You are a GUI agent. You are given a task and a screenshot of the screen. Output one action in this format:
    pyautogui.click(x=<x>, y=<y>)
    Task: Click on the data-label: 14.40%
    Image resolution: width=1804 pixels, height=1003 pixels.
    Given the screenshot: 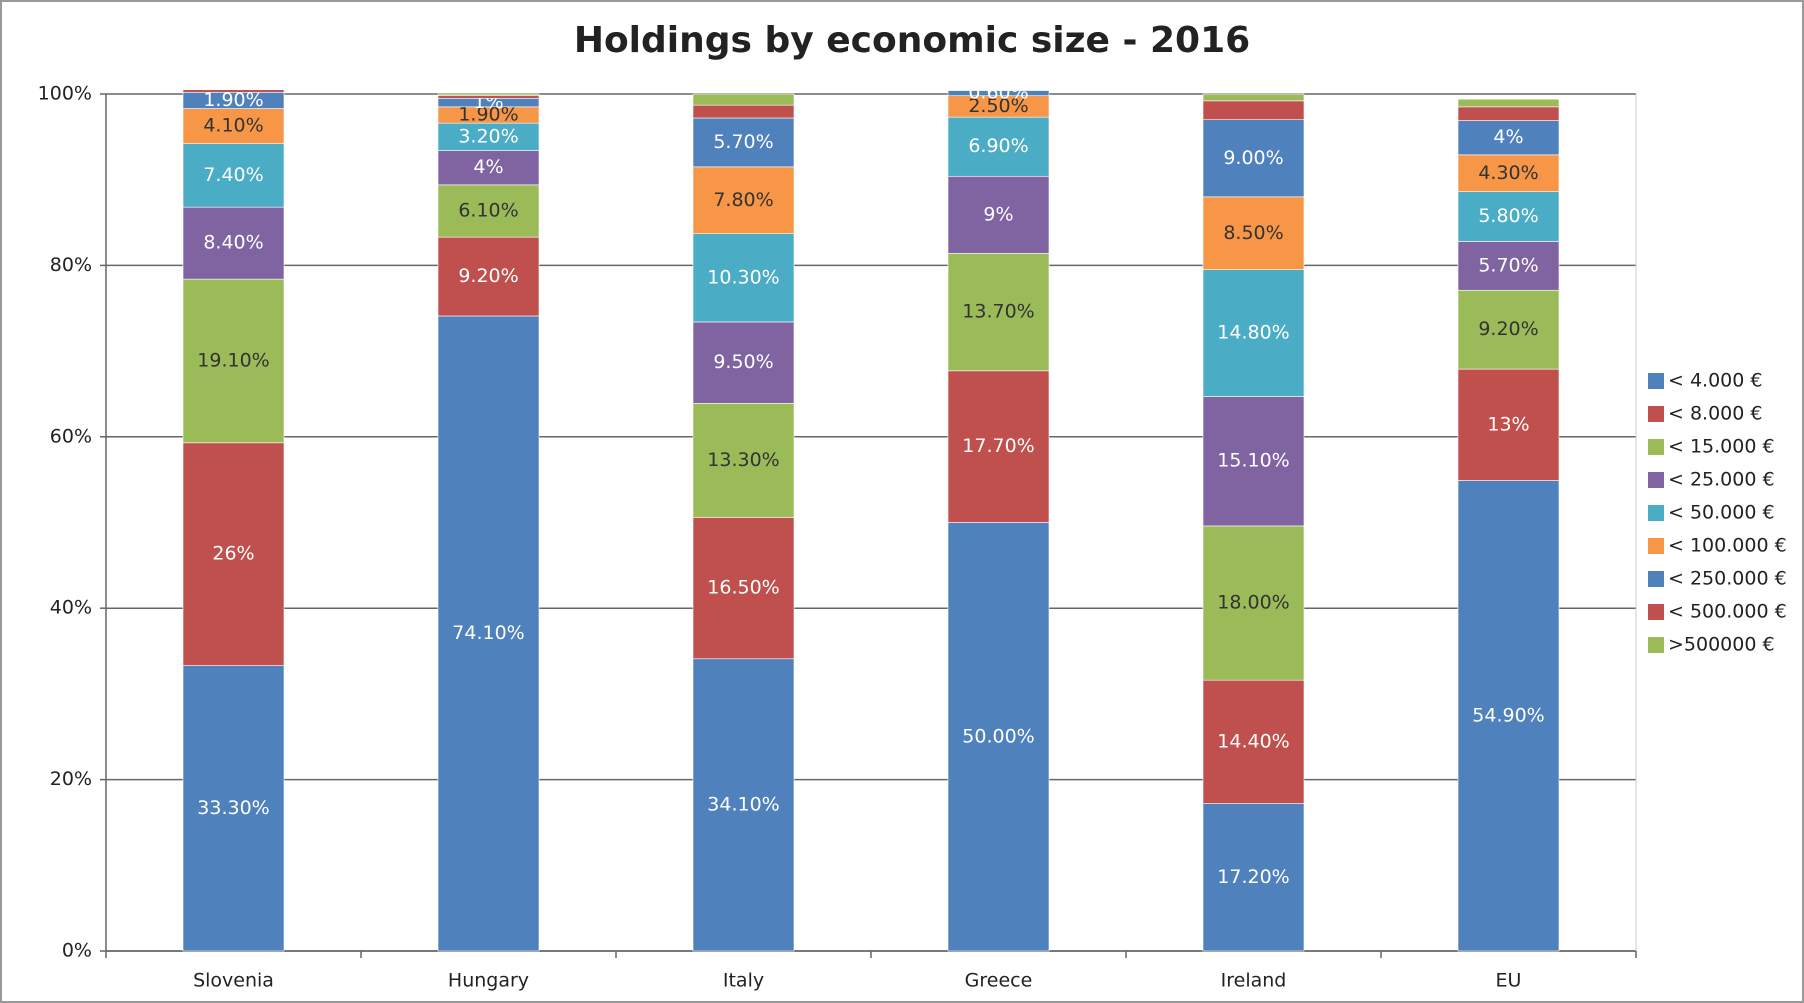 What is the action you would take?
    pyautogui.click(x=1253, y=741)
    